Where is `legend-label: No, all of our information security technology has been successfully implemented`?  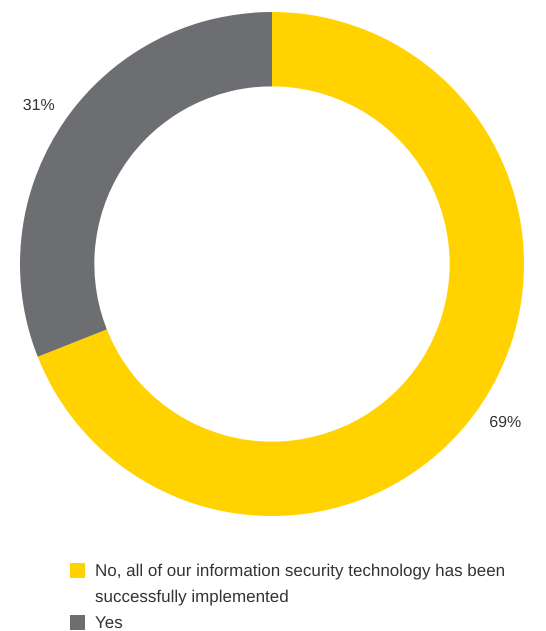 legend-label: No, all of our information security technology has been successfully implemented is located at coordinates (300, 584).